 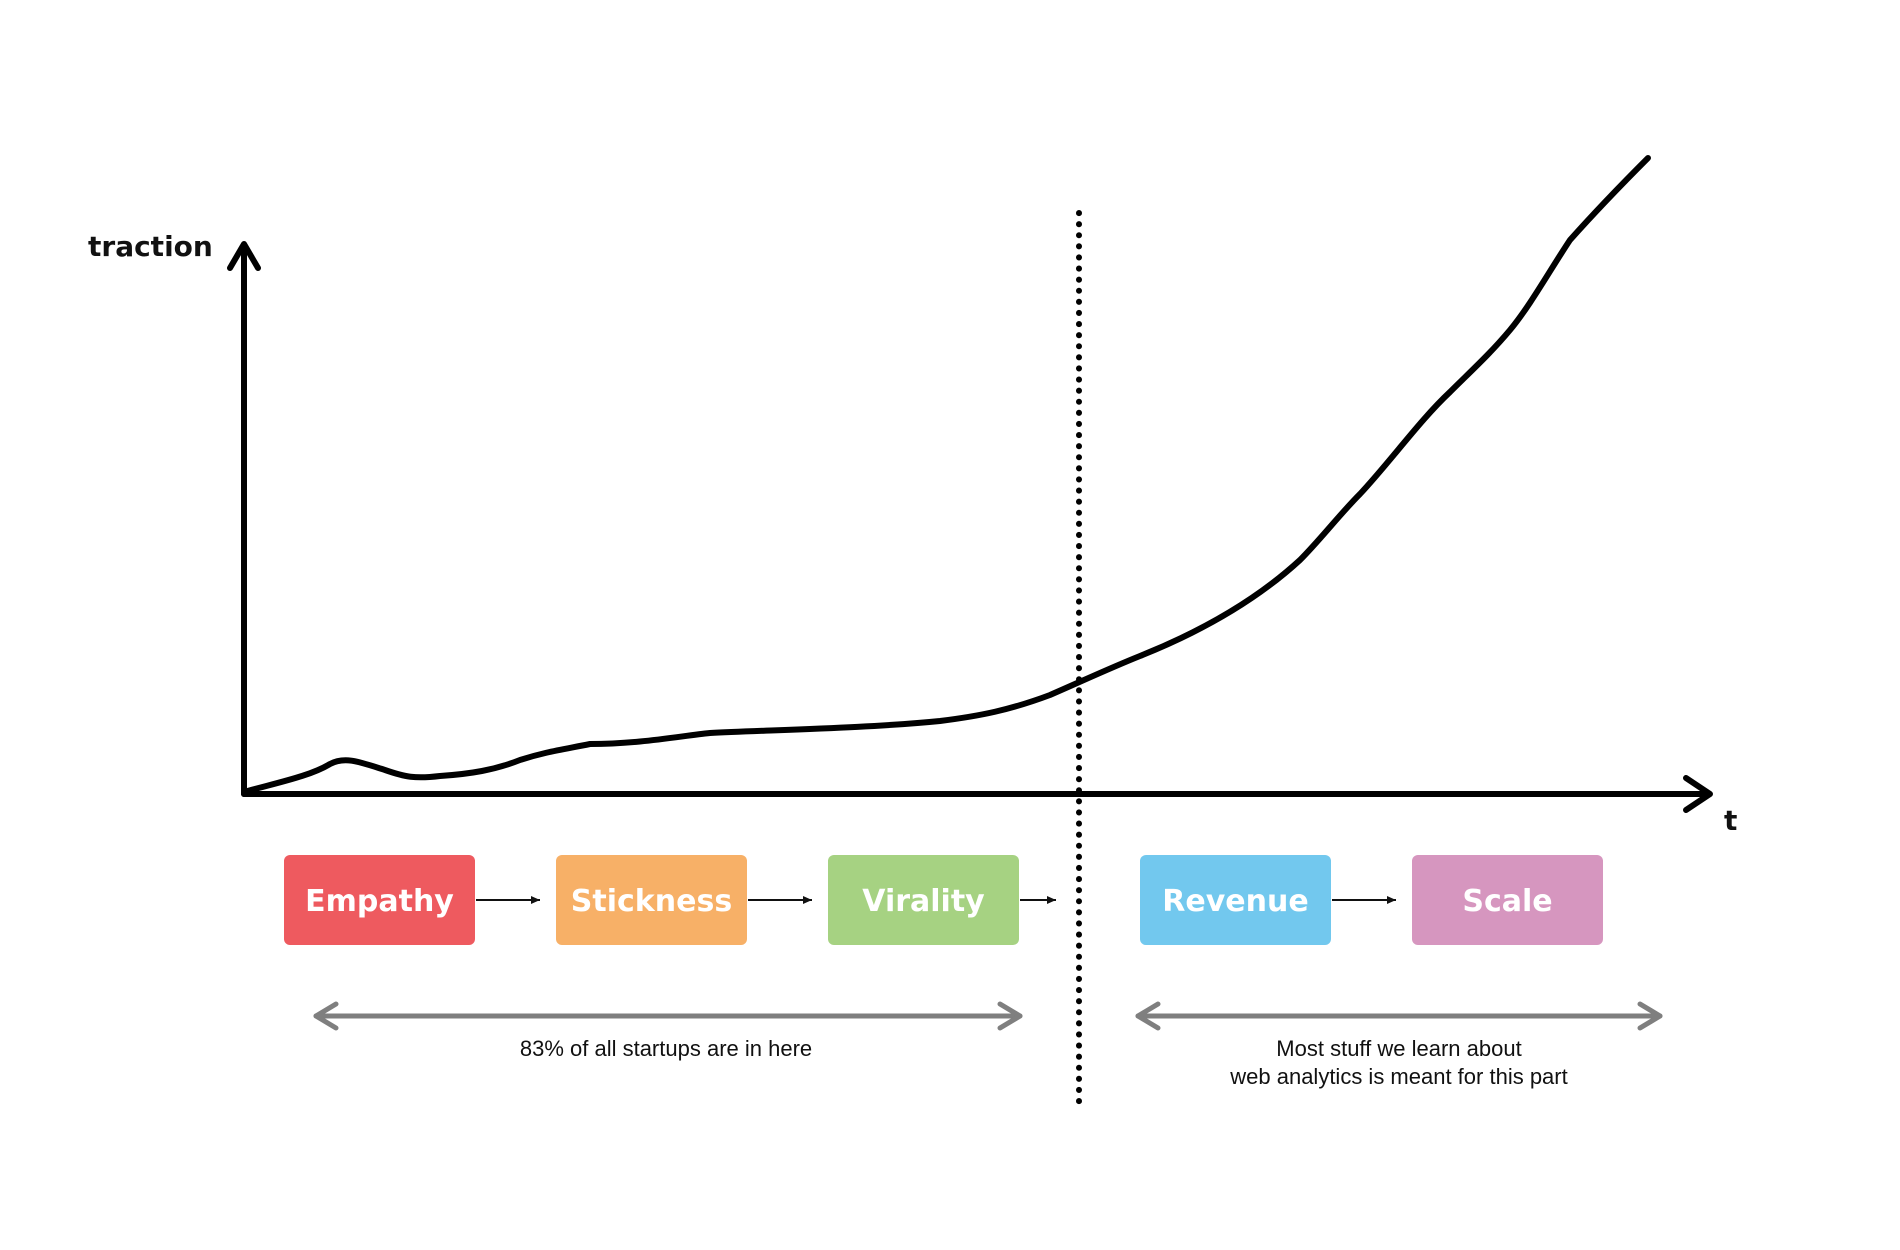 I want to click on stage-box-virality: Virality, so click(x=923, y=900).